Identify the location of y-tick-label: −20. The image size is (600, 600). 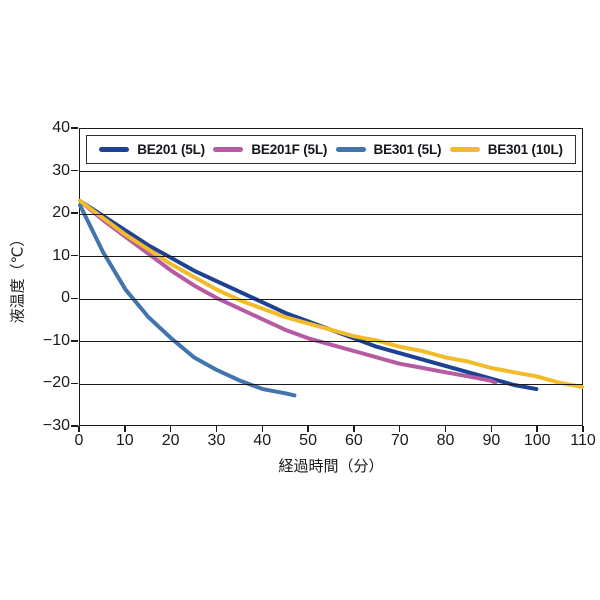
(56, 383).